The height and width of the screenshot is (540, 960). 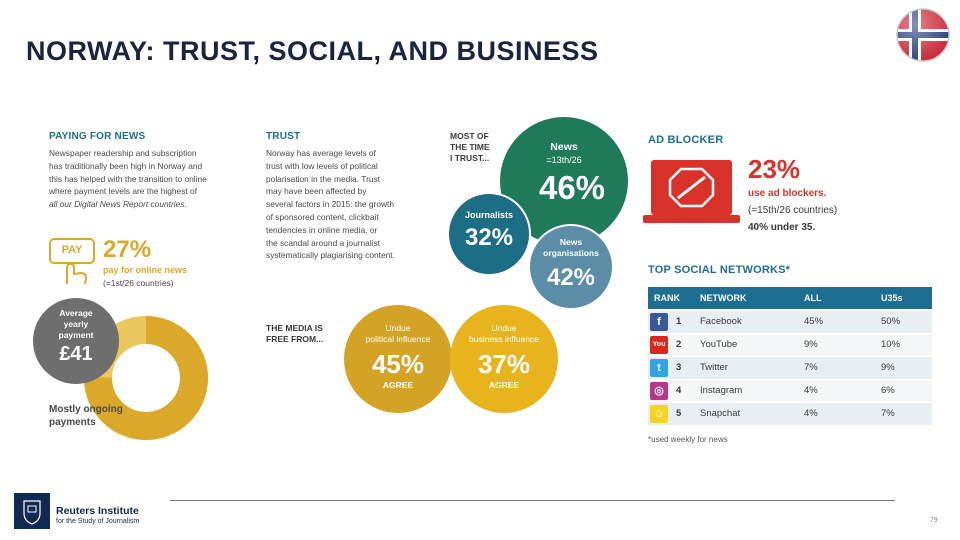 I want to click on donut-label-line: payments, so click(x=72, y=422).